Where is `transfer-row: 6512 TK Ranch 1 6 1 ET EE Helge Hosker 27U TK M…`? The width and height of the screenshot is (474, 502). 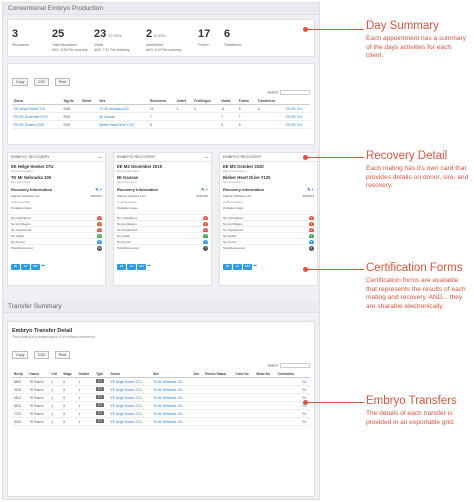
transfer-row: 6512 TK Ranch 1 6 1 ET EE Helge Hosker 27U TK M… is located at coordinates (161, 397).